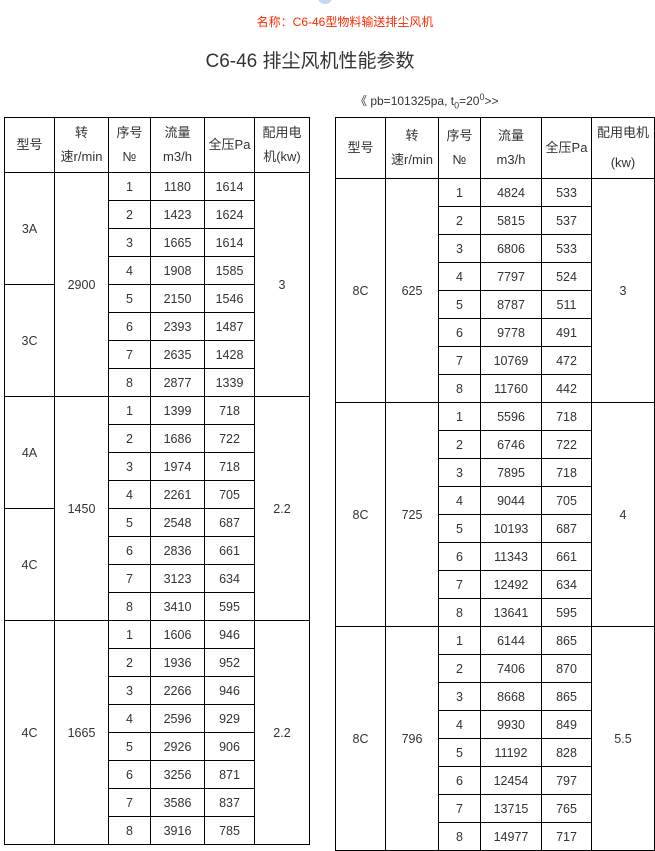 Image resolution: width=655 pixels, height=851 pixels. Describe the element at coordinates (511, 304) in the screenshot. I see `flow-cell: 8787` at that location.